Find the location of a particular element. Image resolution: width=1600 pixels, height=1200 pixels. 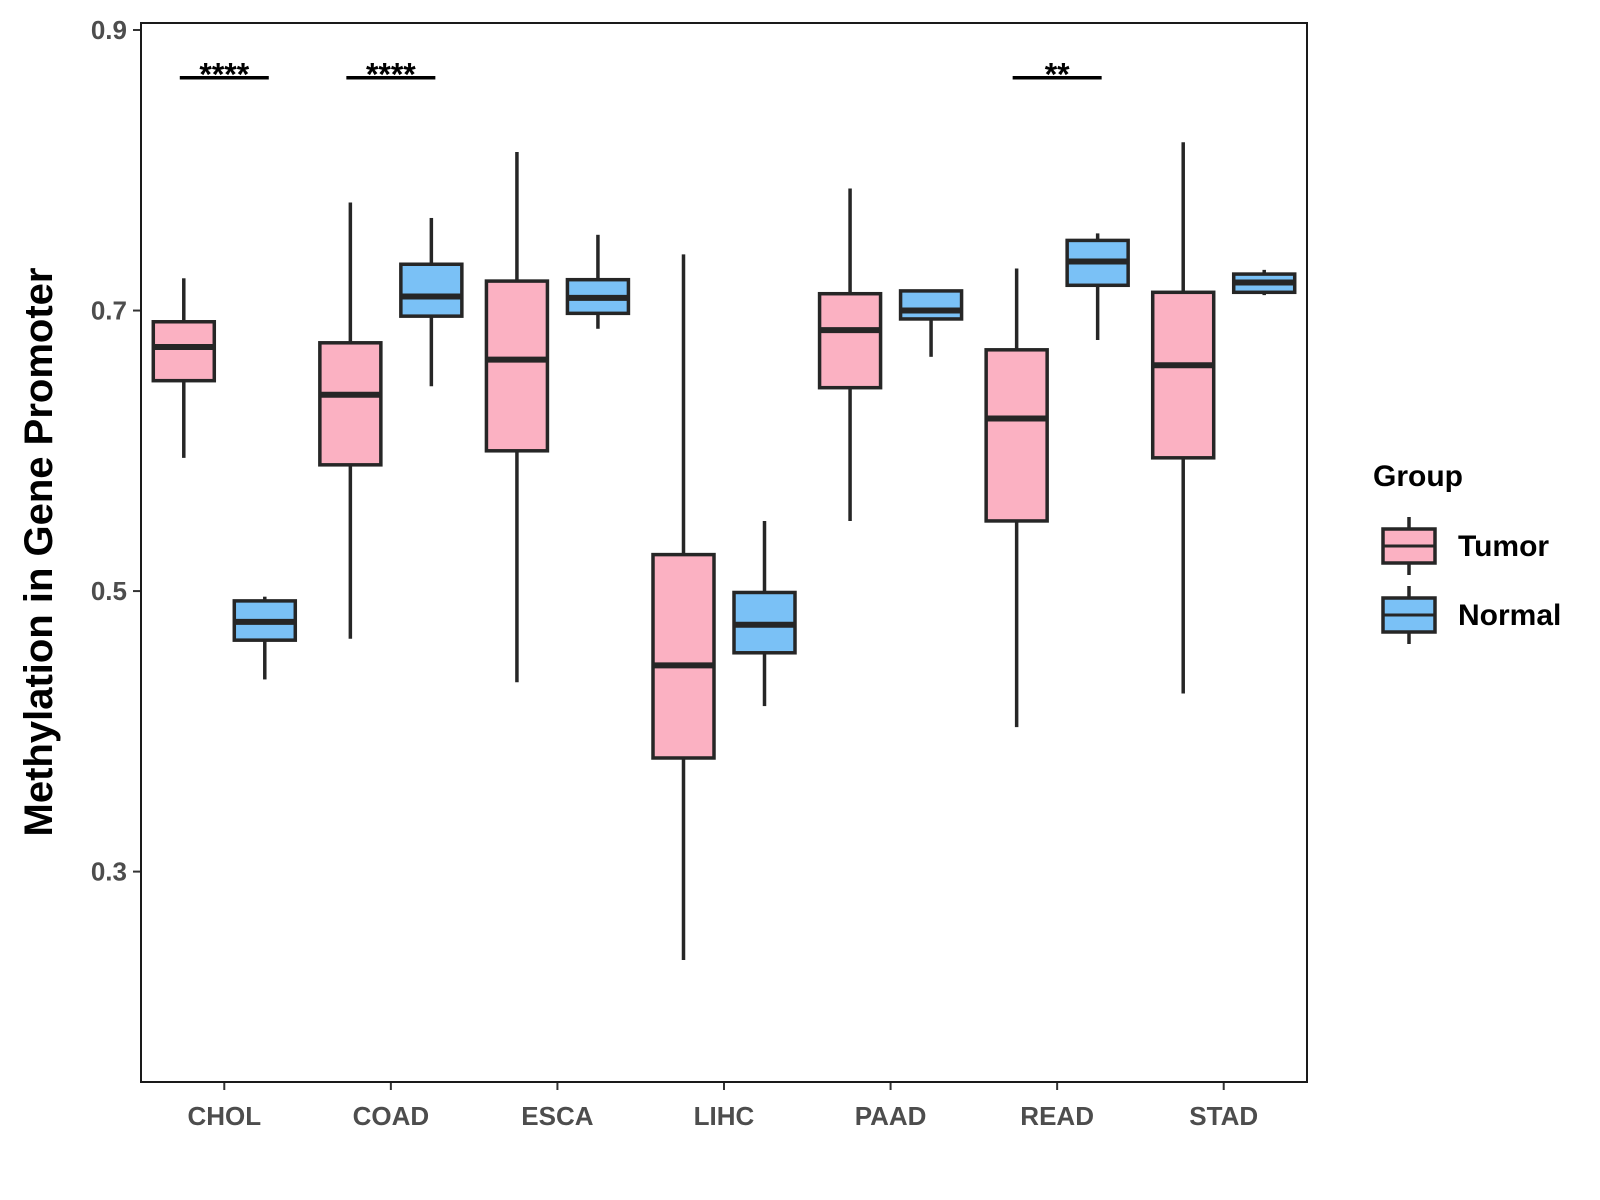

box-tumor-chol is located at coordinates (184, 368).